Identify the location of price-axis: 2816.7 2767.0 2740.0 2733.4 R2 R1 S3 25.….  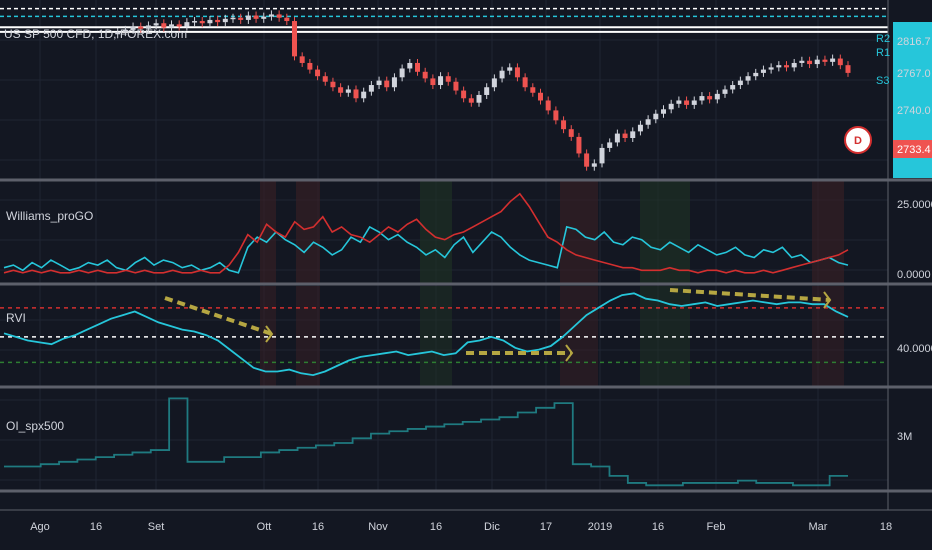
(904, 255).